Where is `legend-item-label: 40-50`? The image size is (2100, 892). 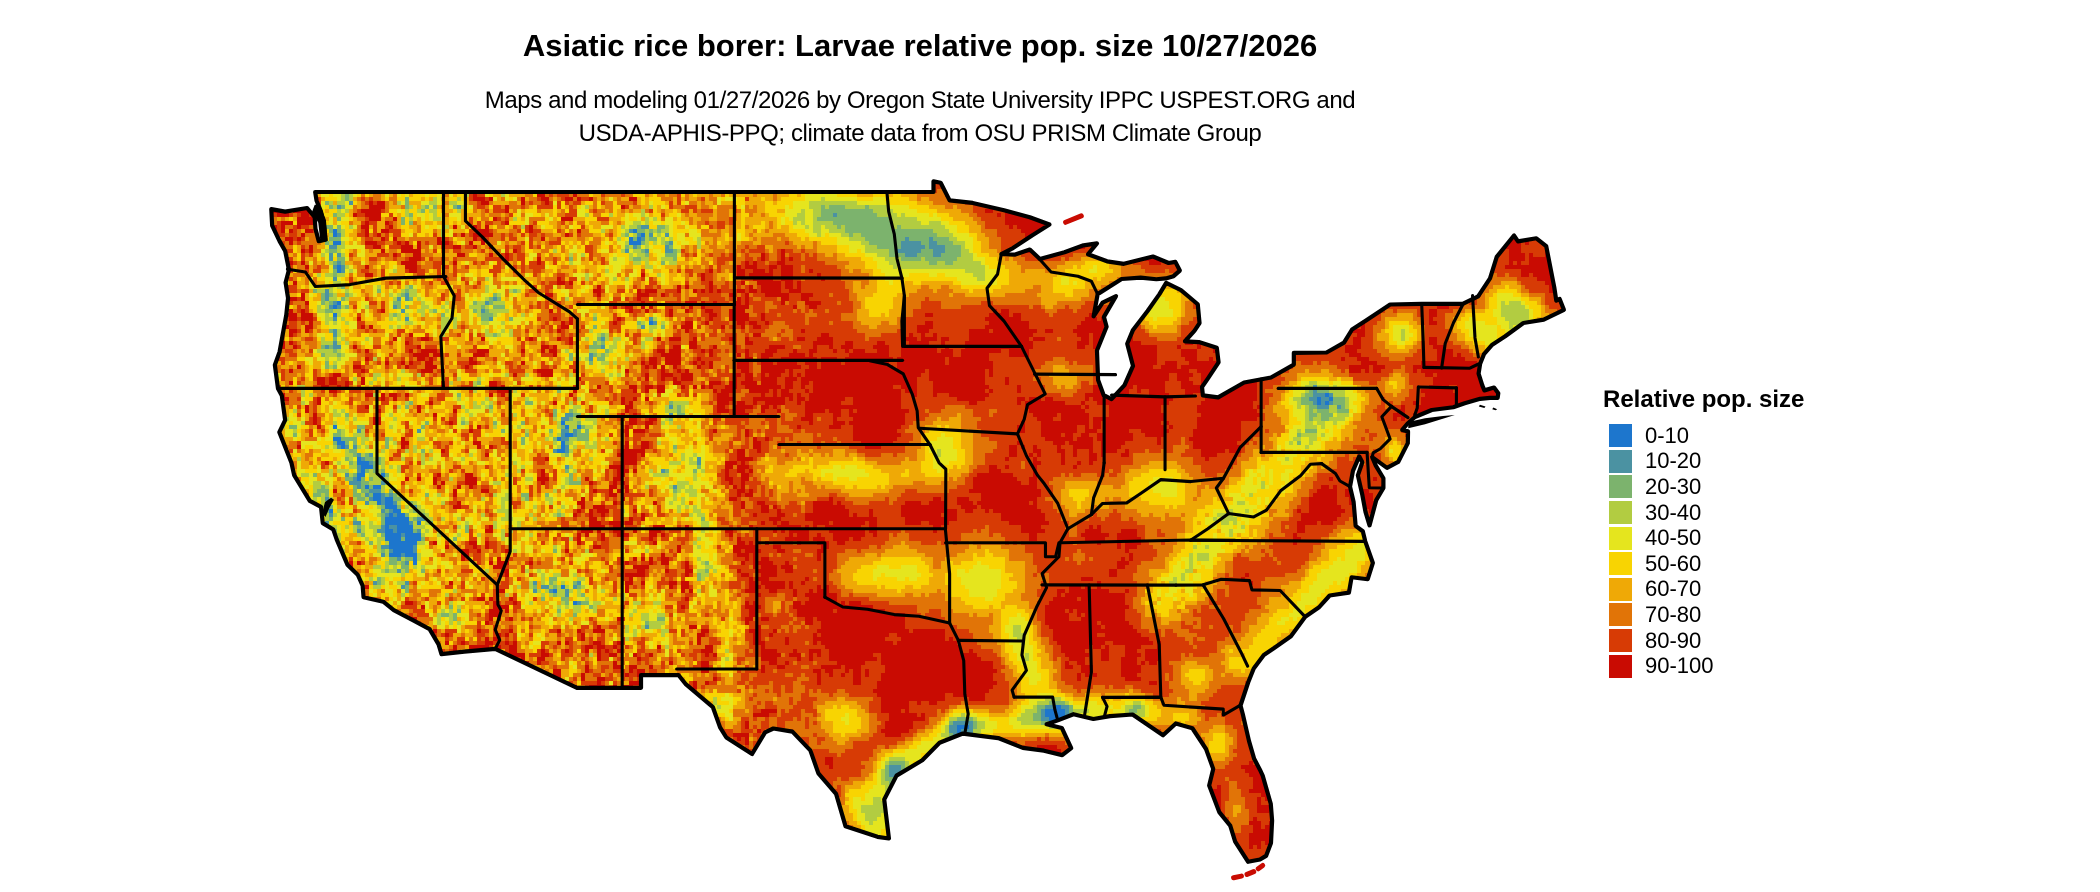 legend-item-label: 40-50 is located at coordinates (1673, 538).